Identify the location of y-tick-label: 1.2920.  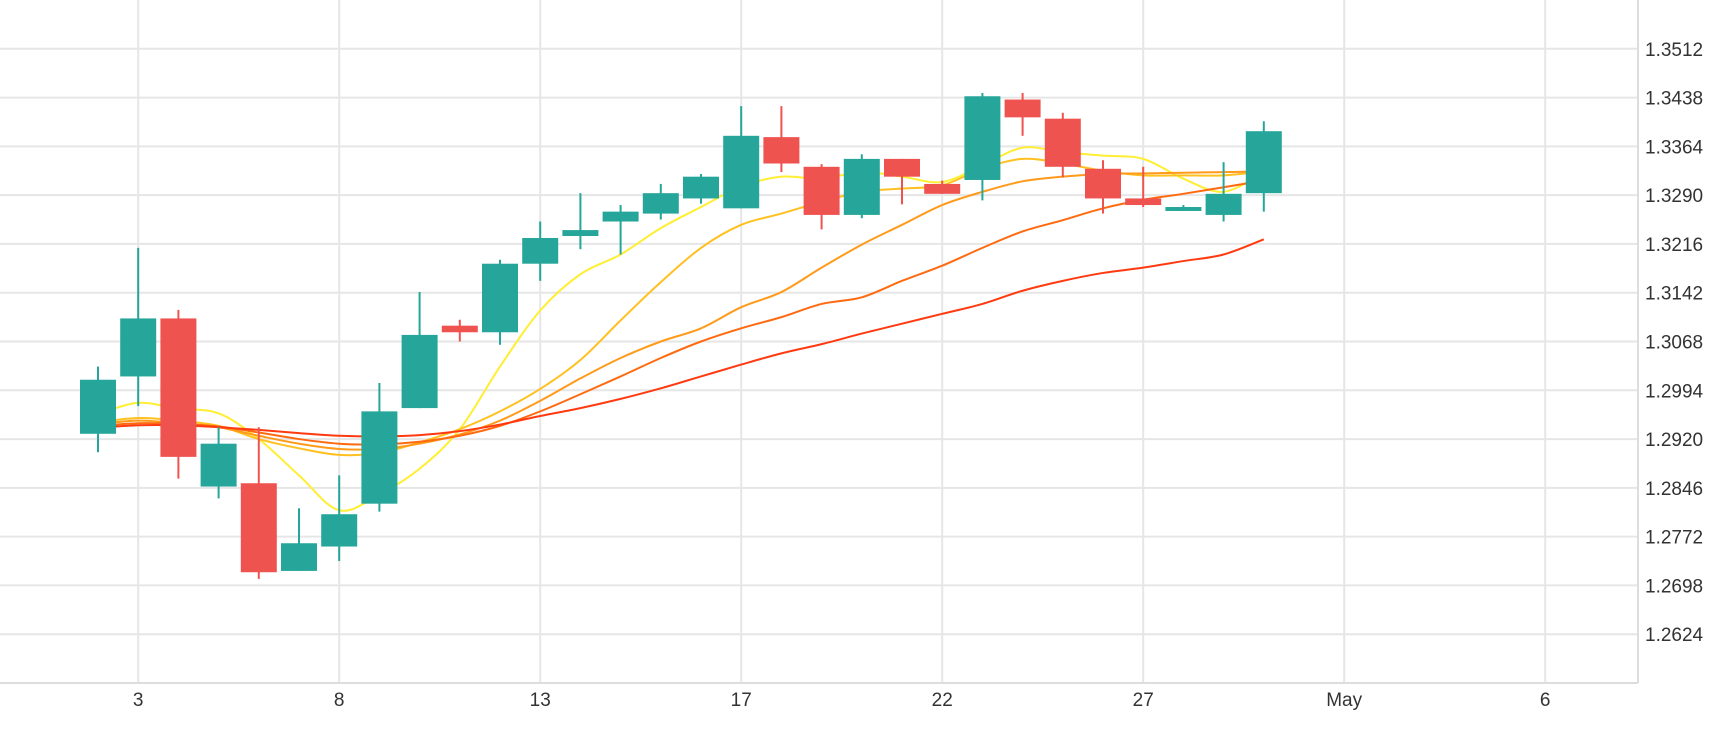
(1674, 440).